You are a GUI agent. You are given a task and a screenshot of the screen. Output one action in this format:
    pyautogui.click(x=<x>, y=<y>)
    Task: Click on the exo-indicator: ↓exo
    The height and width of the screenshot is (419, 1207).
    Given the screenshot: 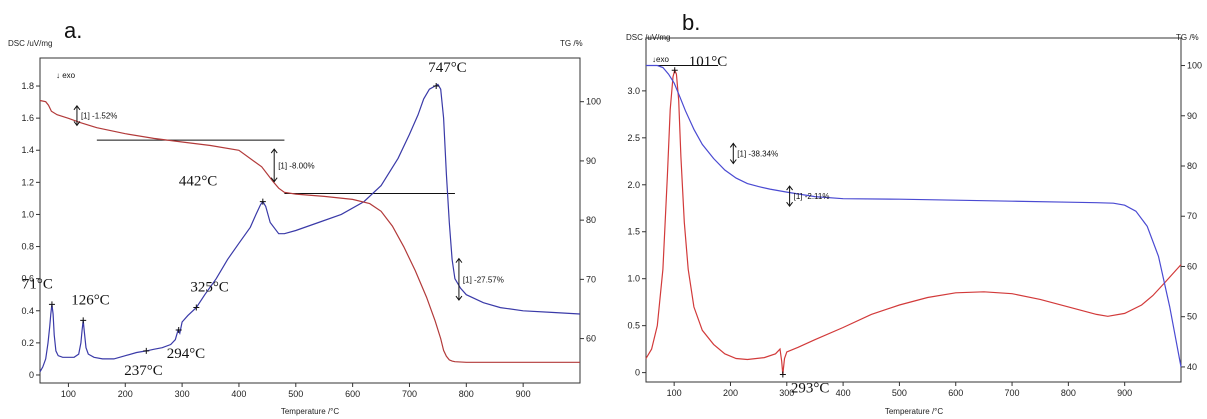 What is the action you would take?
    pyautogui.click(x=660, y=59)
    